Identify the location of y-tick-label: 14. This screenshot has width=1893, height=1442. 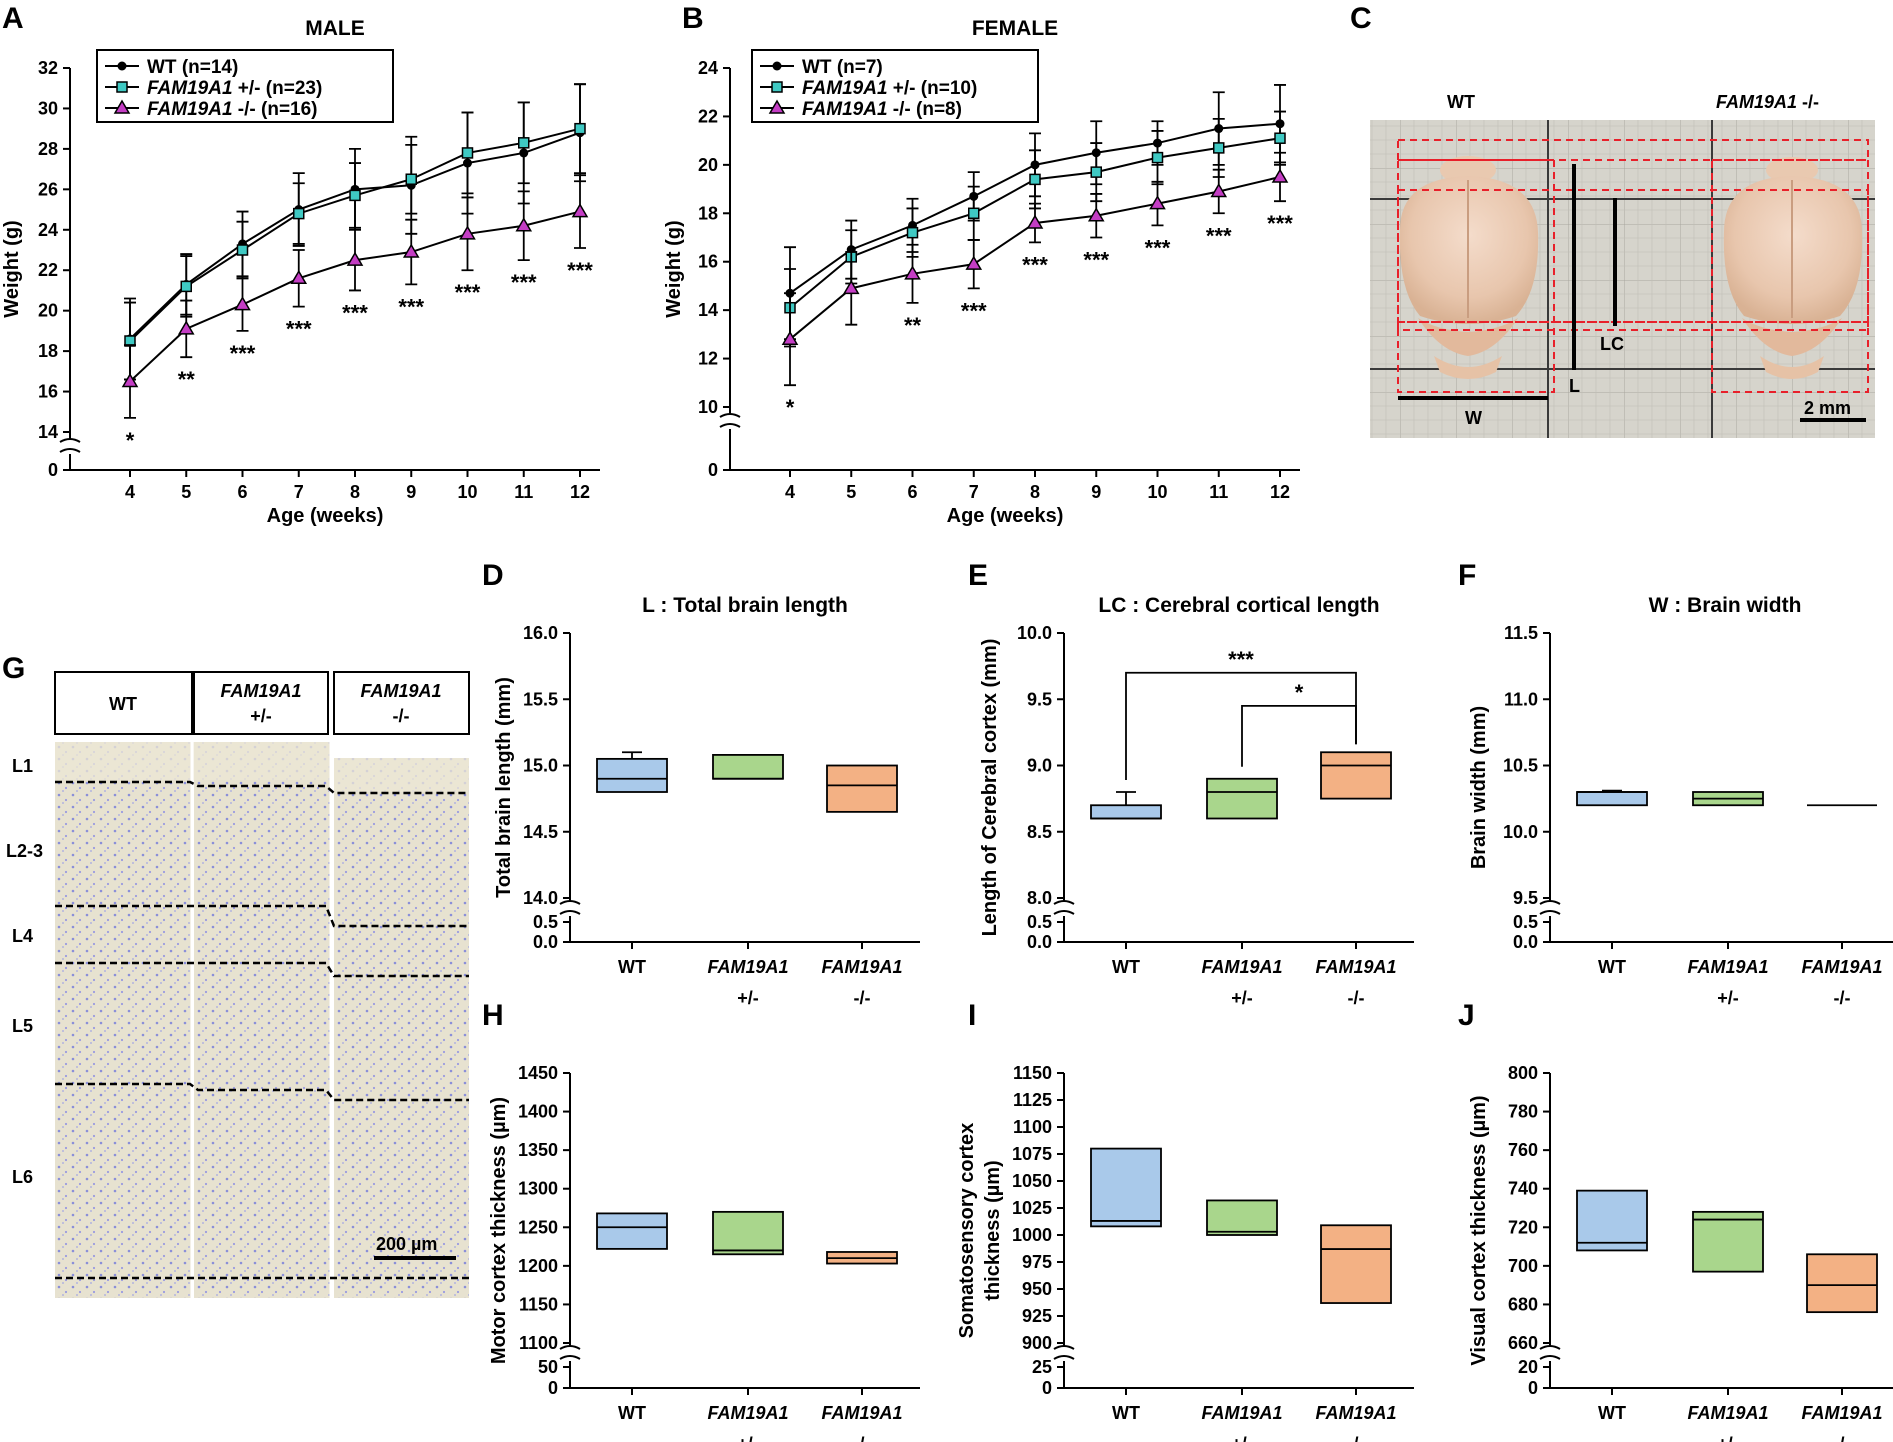
(708, 310).